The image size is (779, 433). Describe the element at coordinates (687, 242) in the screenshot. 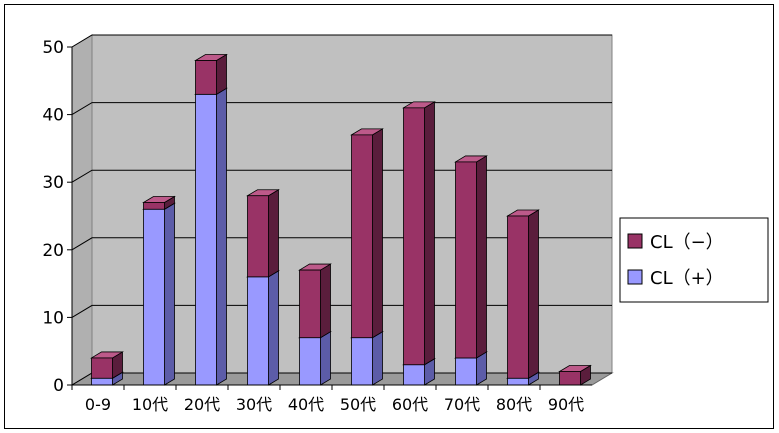

I see `legend-label-cl-minus: CL（−）` at that location.